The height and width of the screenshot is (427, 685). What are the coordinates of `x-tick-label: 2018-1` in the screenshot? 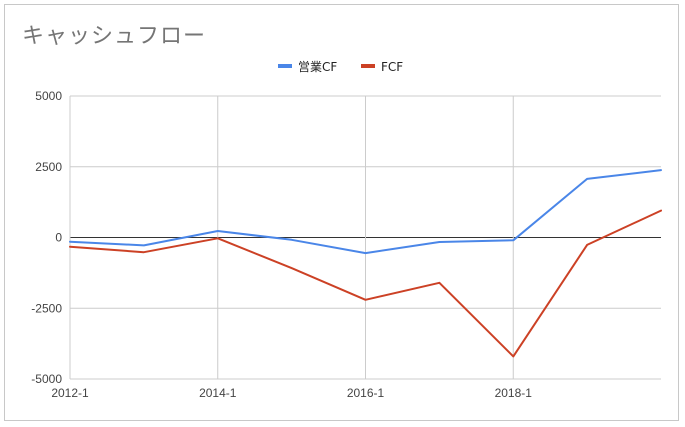 It's located at (514, 393).